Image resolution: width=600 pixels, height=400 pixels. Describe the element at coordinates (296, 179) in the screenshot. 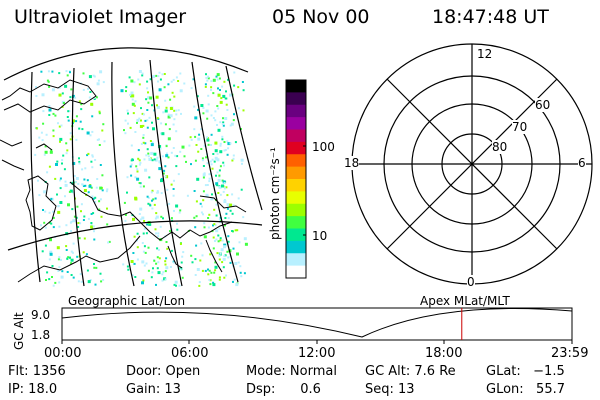

I see `colorbar-frame` at that location.